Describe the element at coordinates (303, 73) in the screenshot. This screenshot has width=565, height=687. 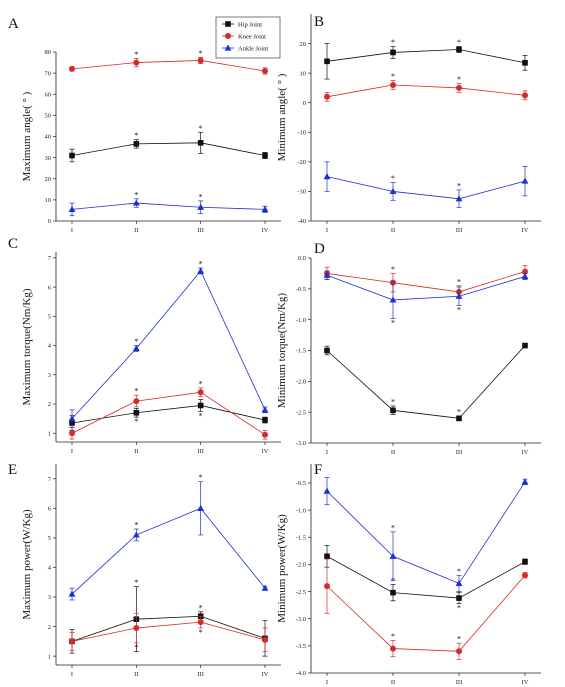
I see `y-tick-label: 10` at that location.